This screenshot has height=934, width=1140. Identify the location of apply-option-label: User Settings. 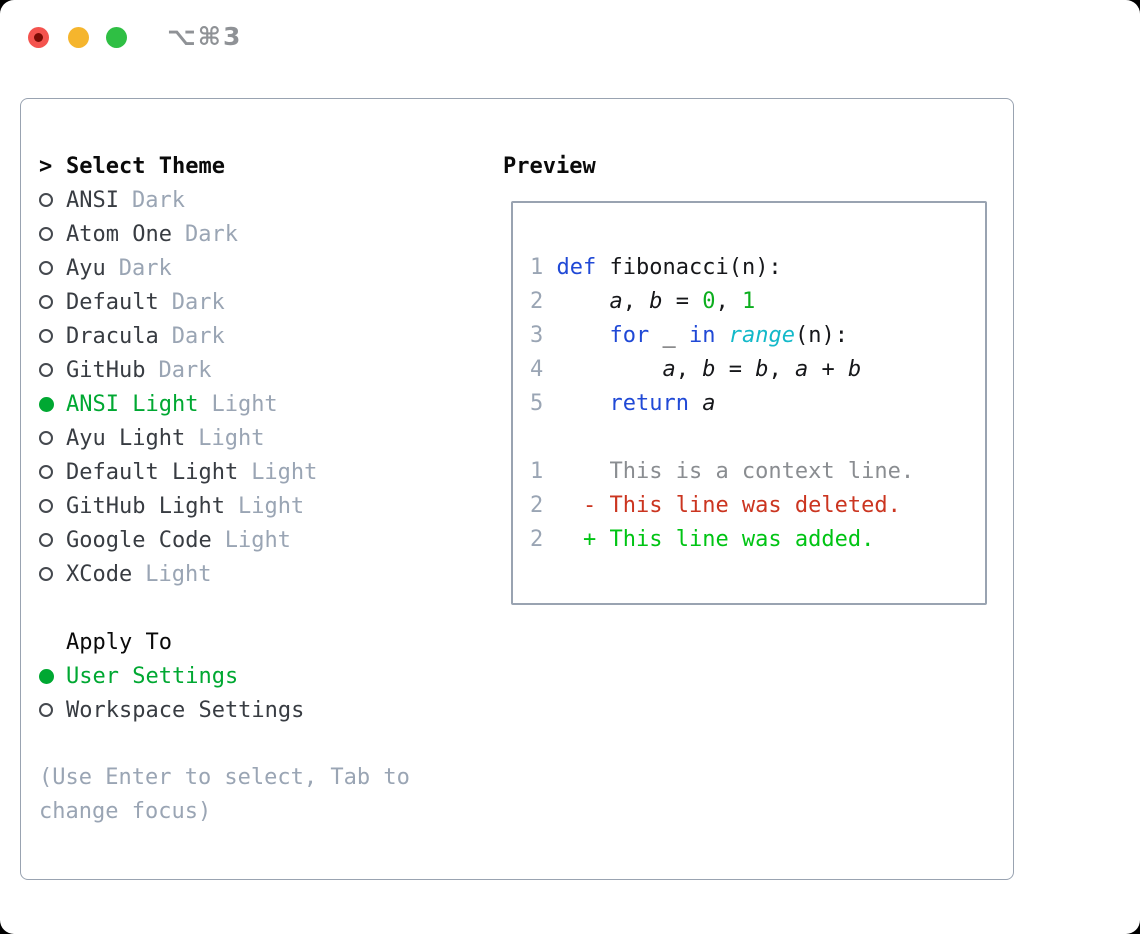
(152, 676).